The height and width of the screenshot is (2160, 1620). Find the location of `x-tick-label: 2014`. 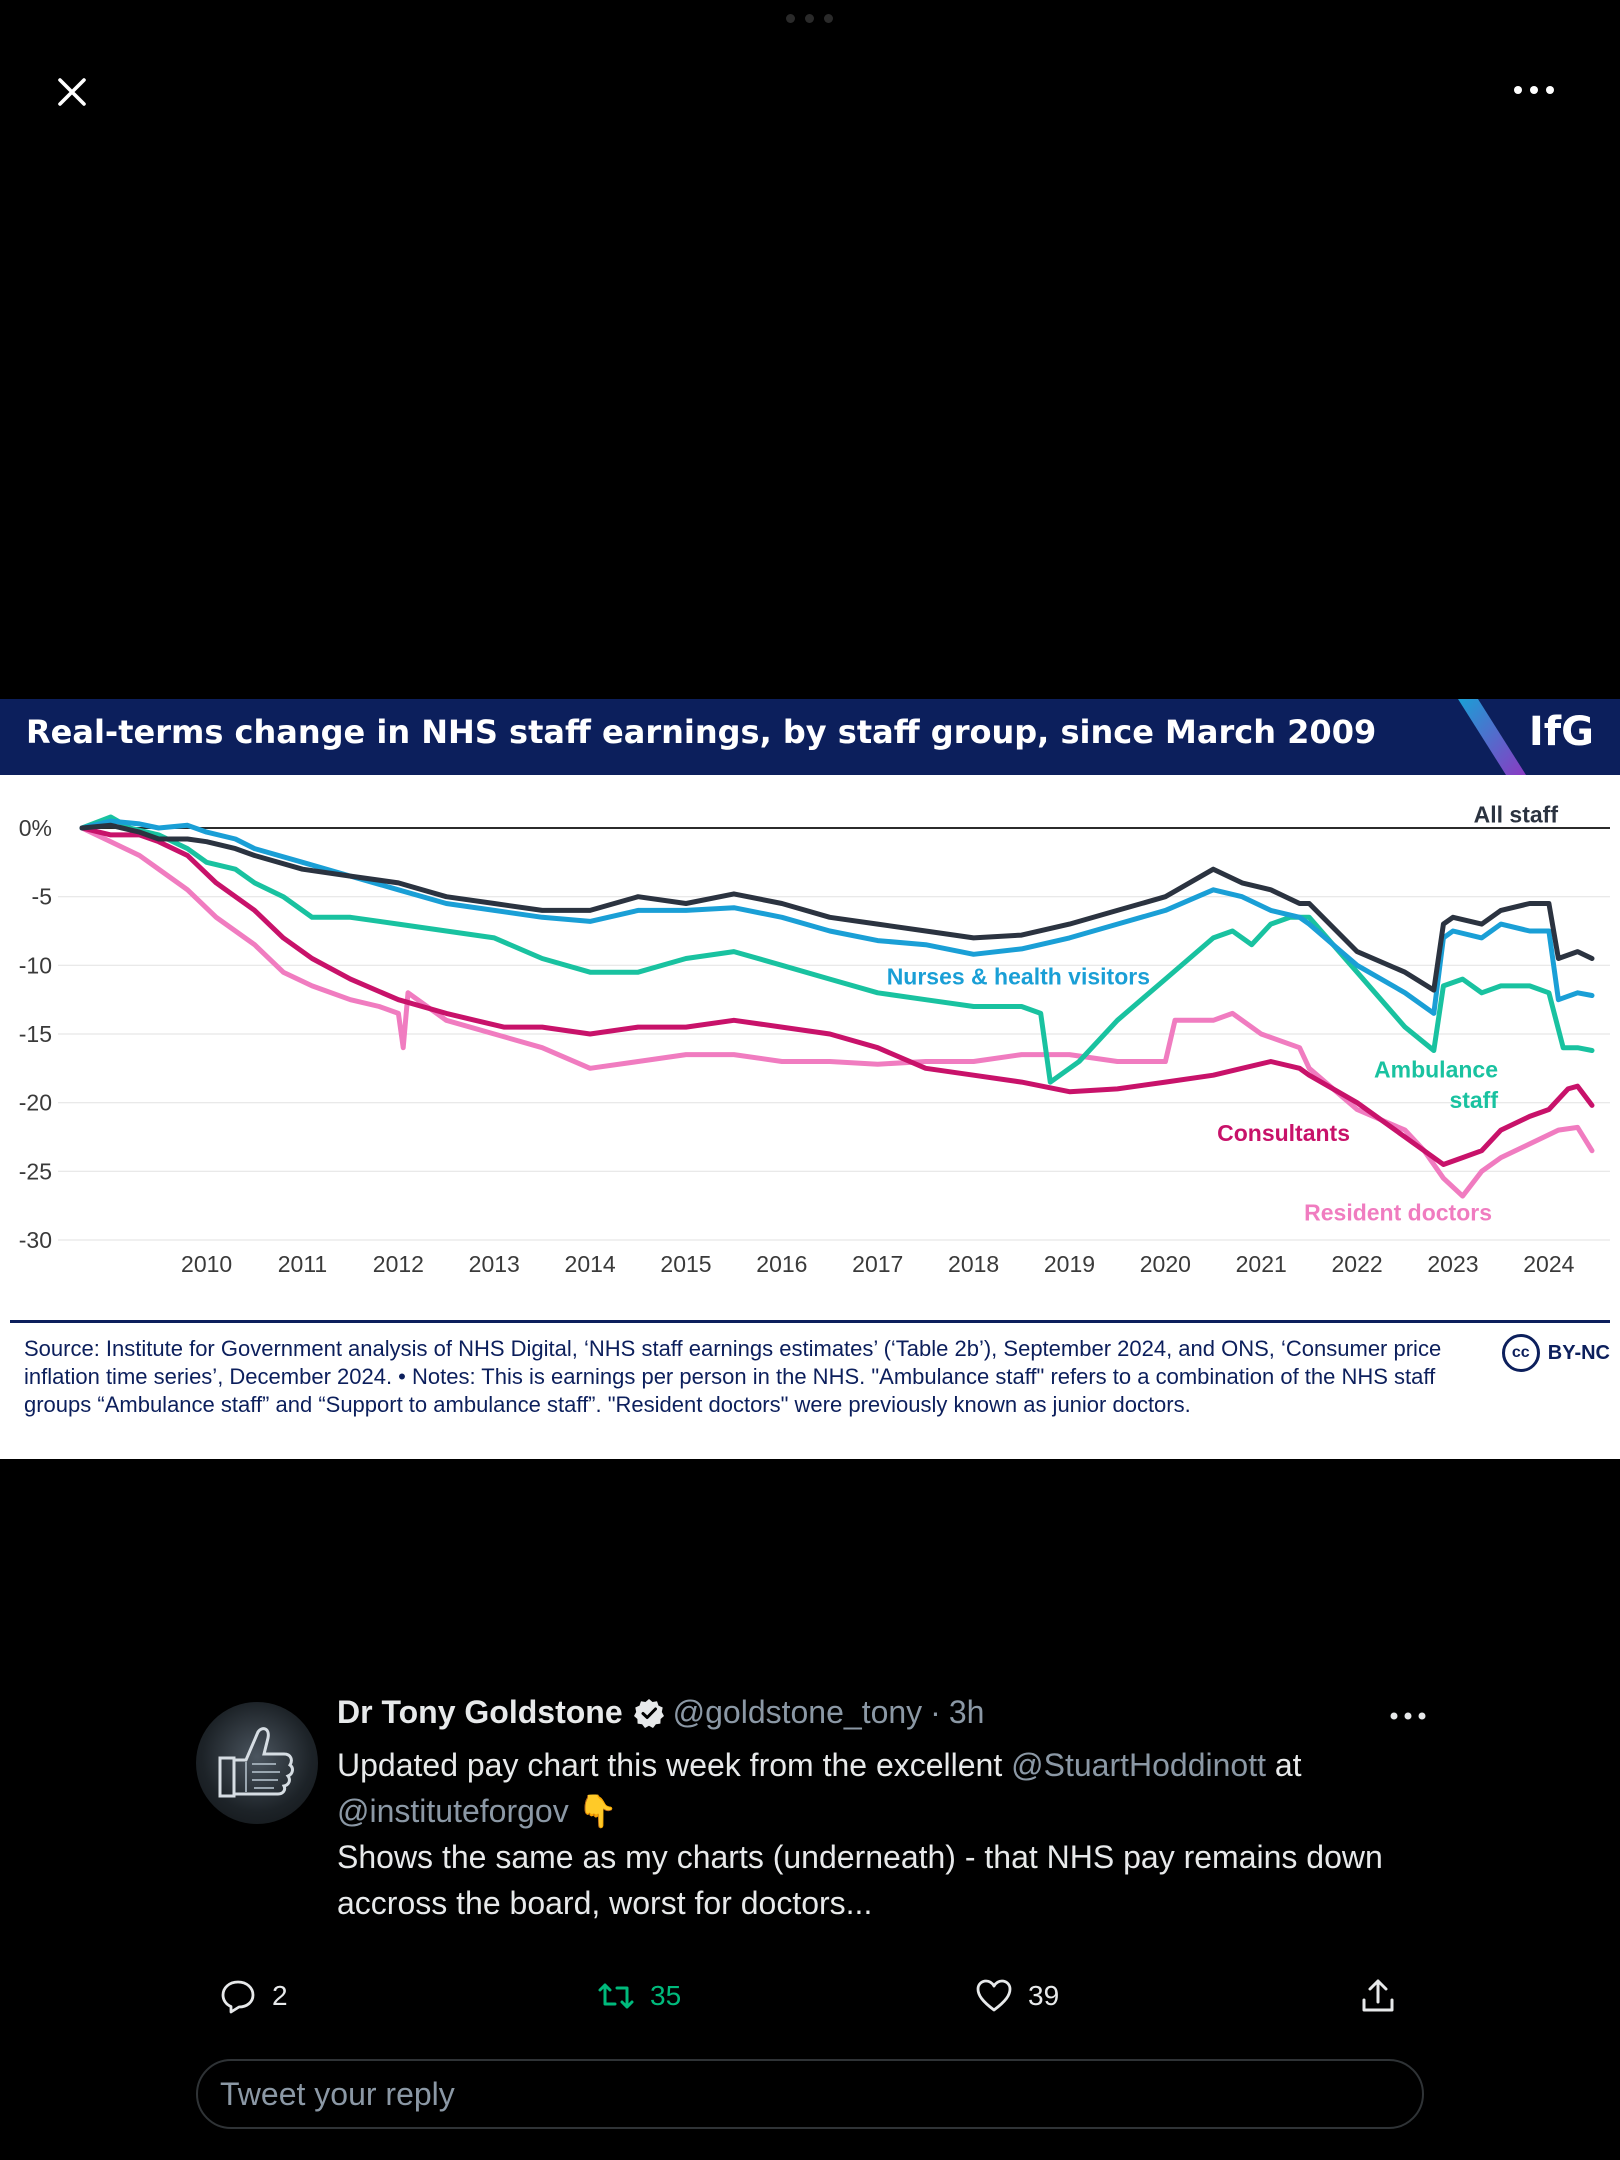

x-tick-label: 2014 is located at coordinates (590, 1264).